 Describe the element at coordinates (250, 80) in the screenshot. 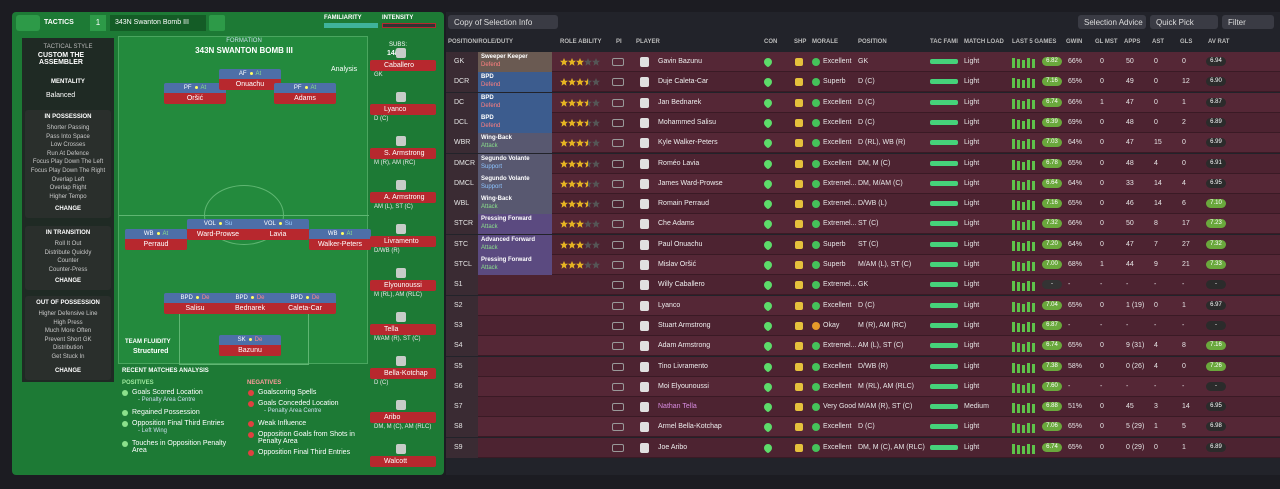

I see `player-card: AF At Onuachu` at that location.